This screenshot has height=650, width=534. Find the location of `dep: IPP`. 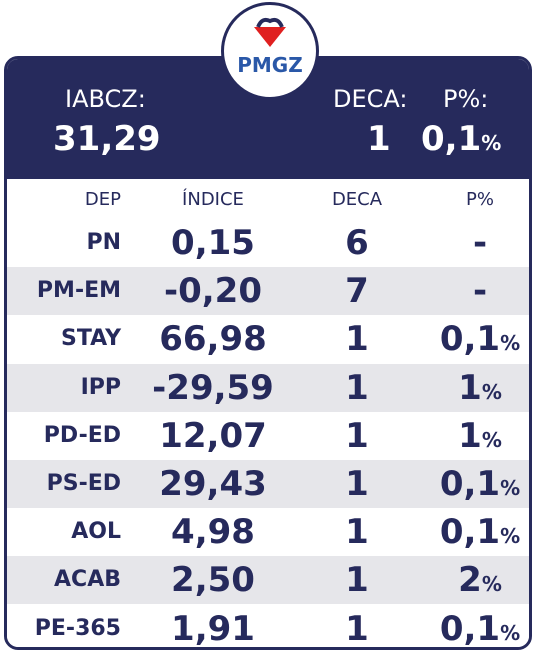

dep: IPP is located at coordinates (100, 387).